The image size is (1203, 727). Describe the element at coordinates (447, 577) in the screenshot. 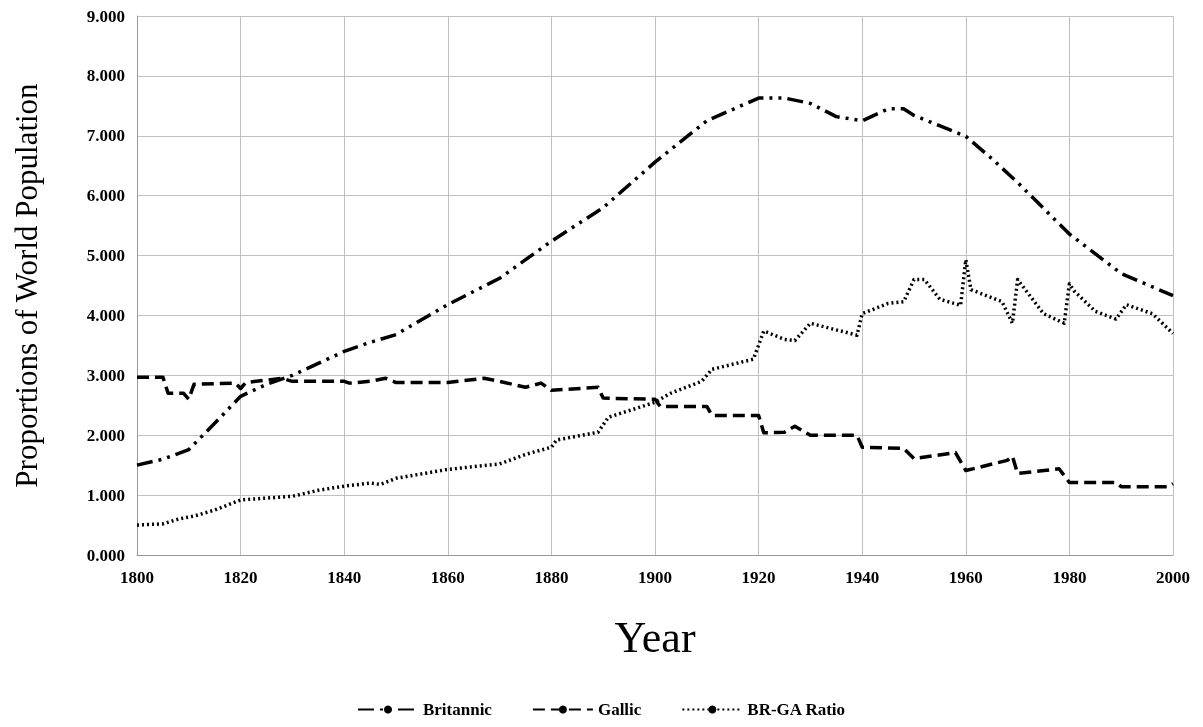

I see `x-tick-label: 1860` at that location.